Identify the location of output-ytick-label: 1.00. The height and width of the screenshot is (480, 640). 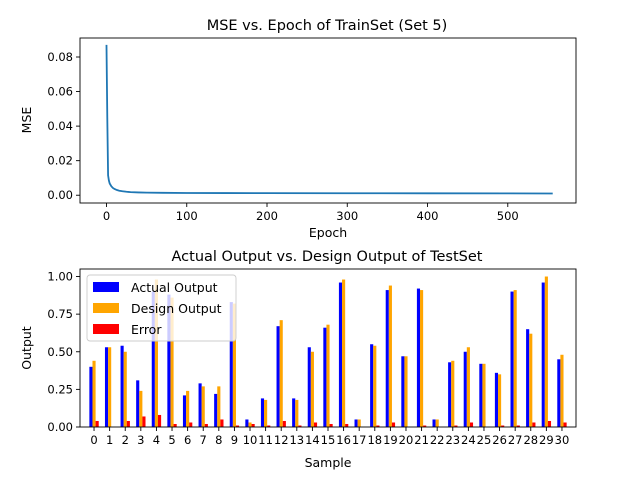
(60, 277).